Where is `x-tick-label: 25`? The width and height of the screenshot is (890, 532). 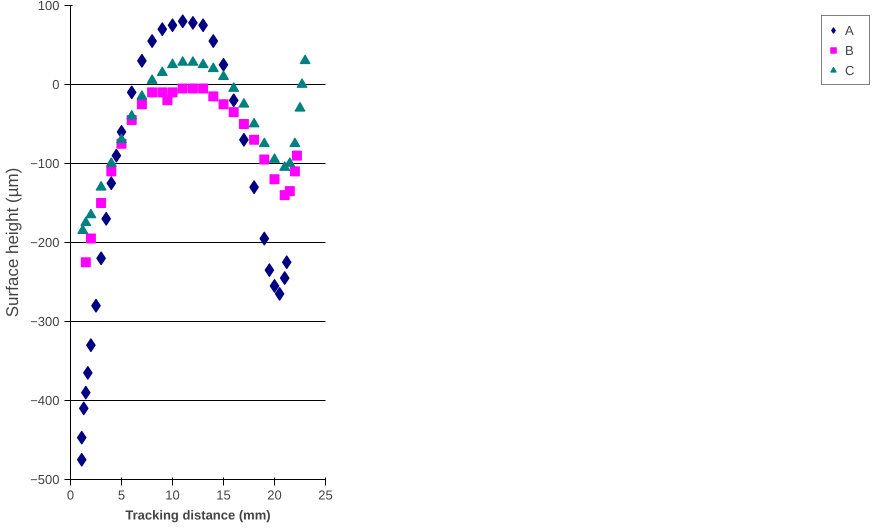 x-tick-label: 25 is located at coordinates (325, 495).